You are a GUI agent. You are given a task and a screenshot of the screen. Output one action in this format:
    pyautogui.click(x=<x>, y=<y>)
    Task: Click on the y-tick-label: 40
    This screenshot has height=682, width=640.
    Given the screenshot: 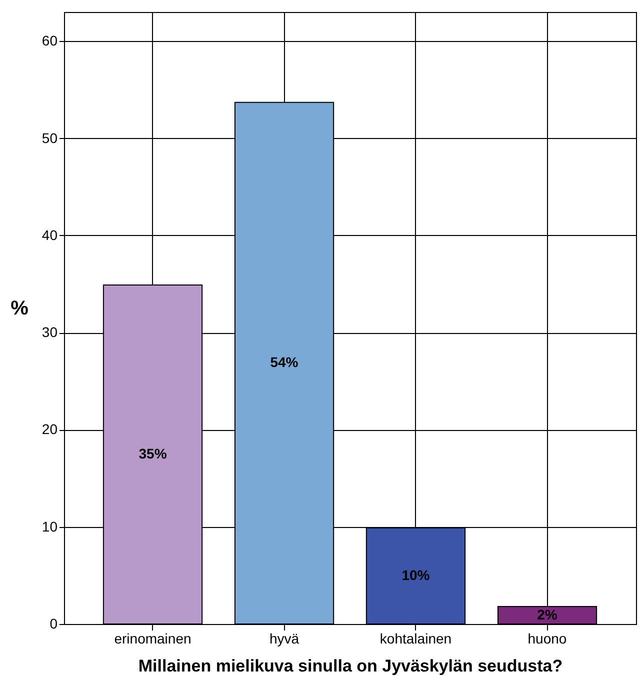 What is the action you would take?
    pyautogui.click(x=50, y=234)
    